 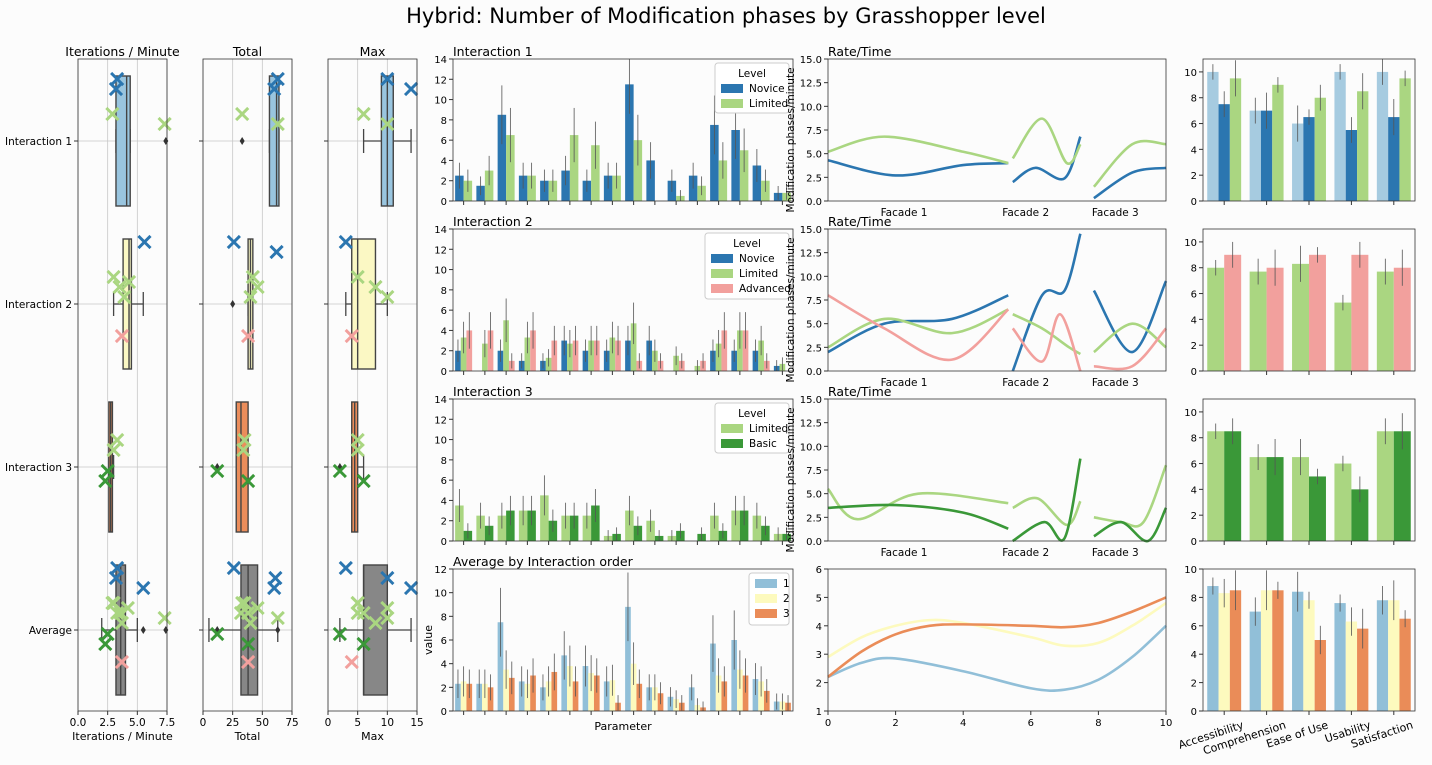 What do you see at coordinates (747, 266) in the screenshot?
I see `legend-box` at bounding box center [747, 266].